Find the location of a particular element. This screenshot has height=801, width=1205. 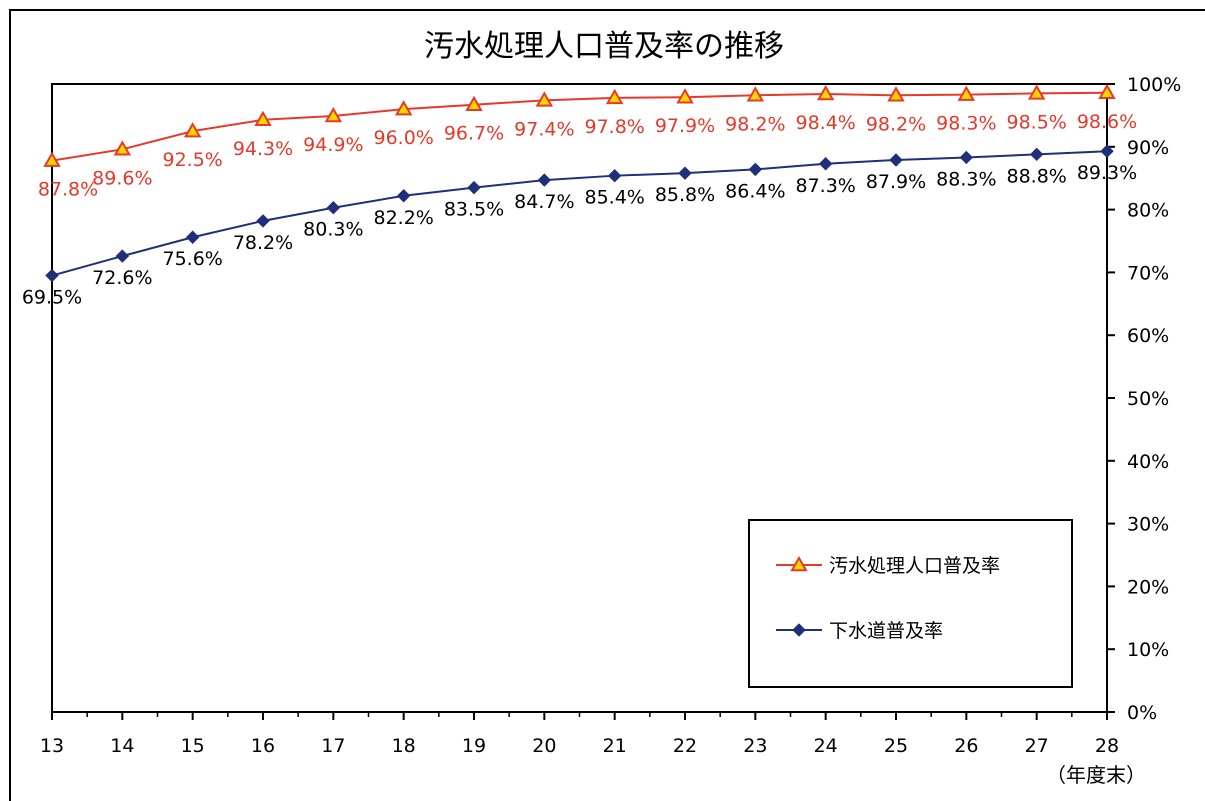

y-tick-label: 10% is located at coordinates (1148, 650).